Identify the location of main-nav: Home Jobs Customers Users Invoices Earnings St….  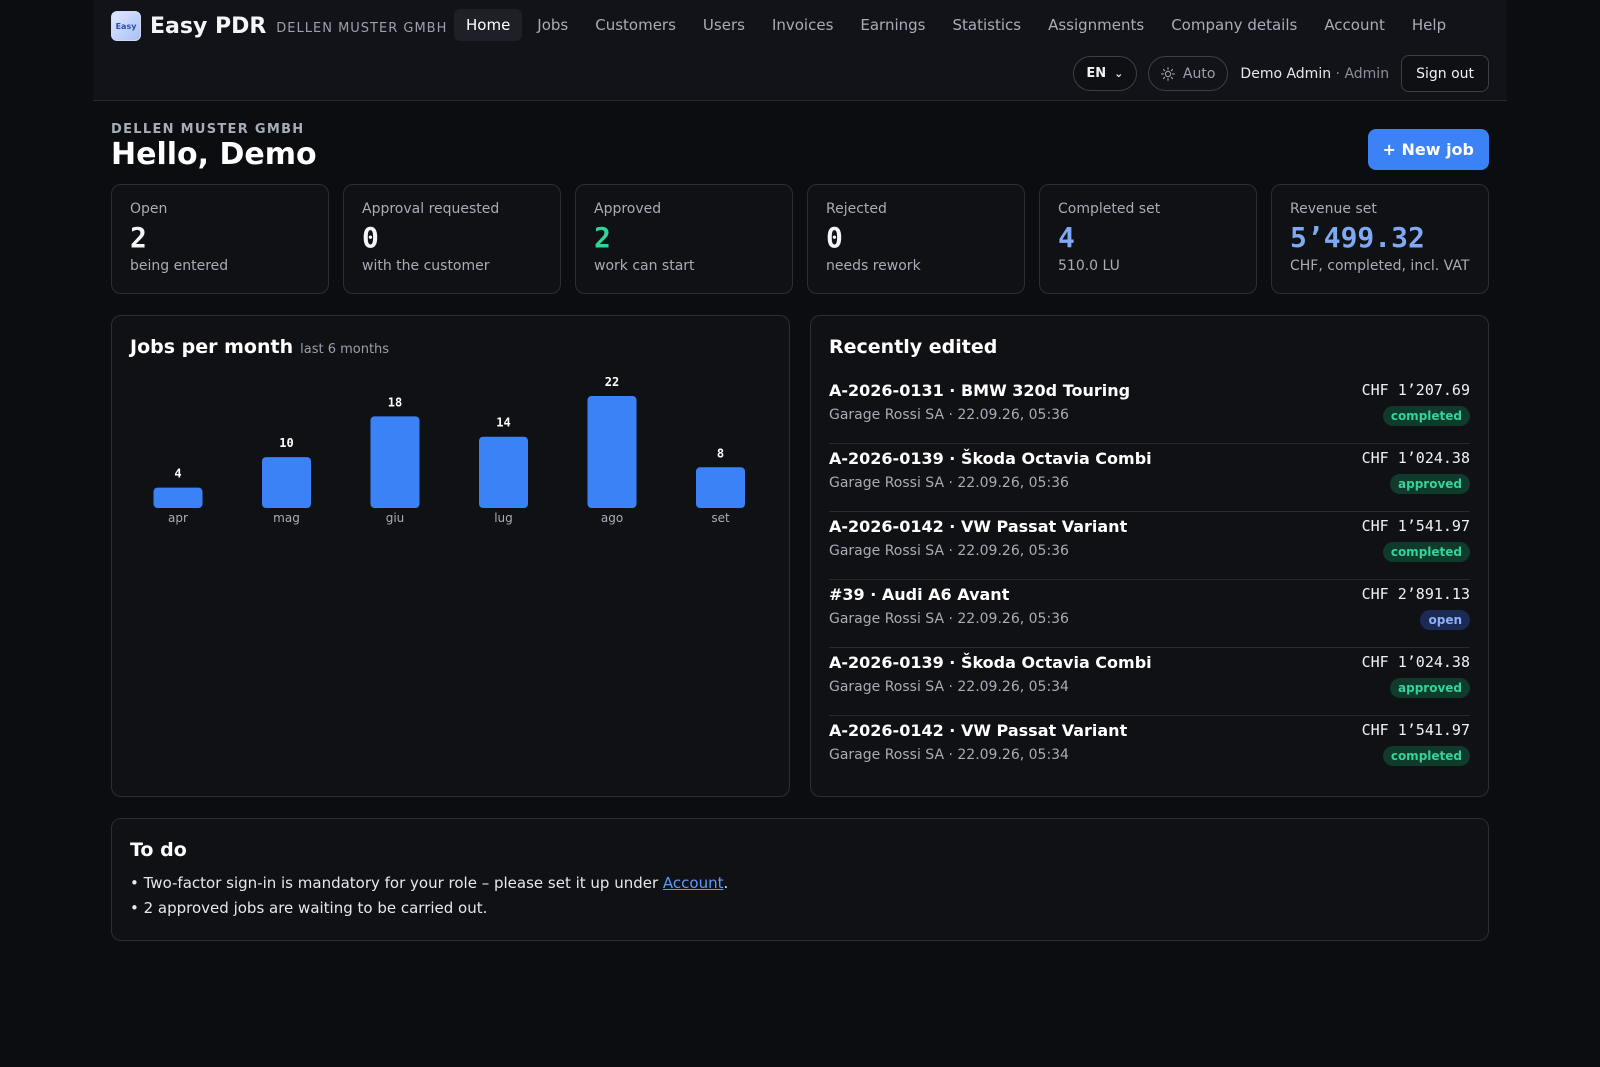
(957, 25).